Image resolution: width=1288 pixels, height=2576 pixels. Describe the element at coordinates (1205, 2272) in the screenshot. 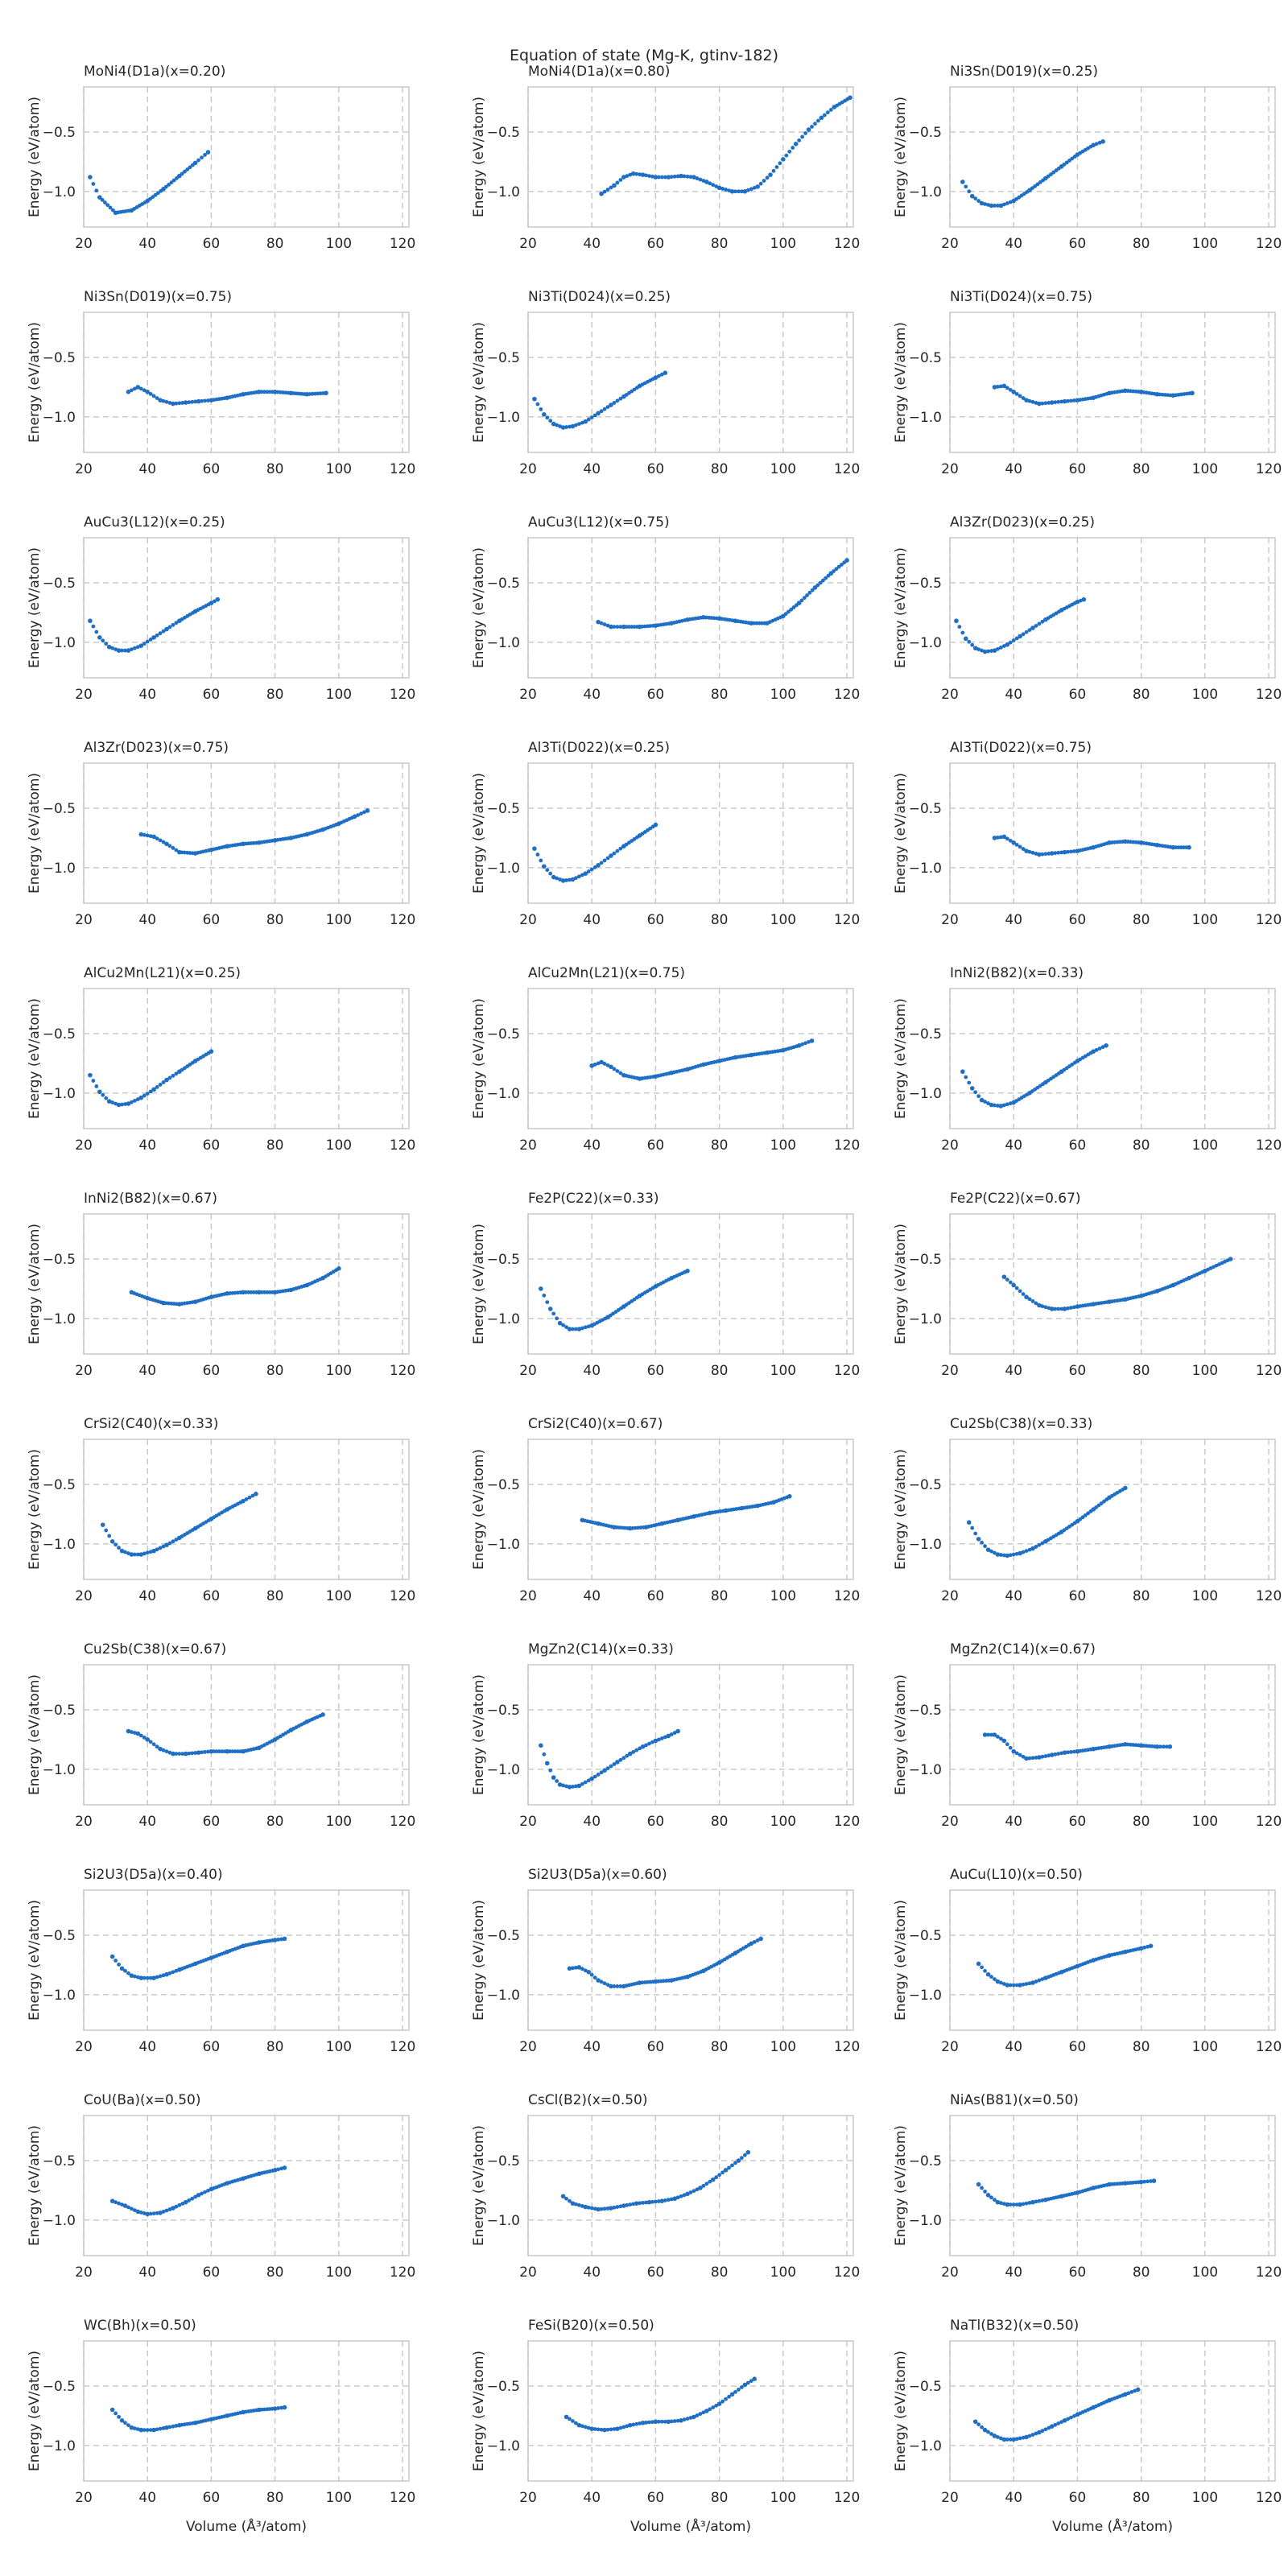

I see `x-tick-label: 100` at that location.